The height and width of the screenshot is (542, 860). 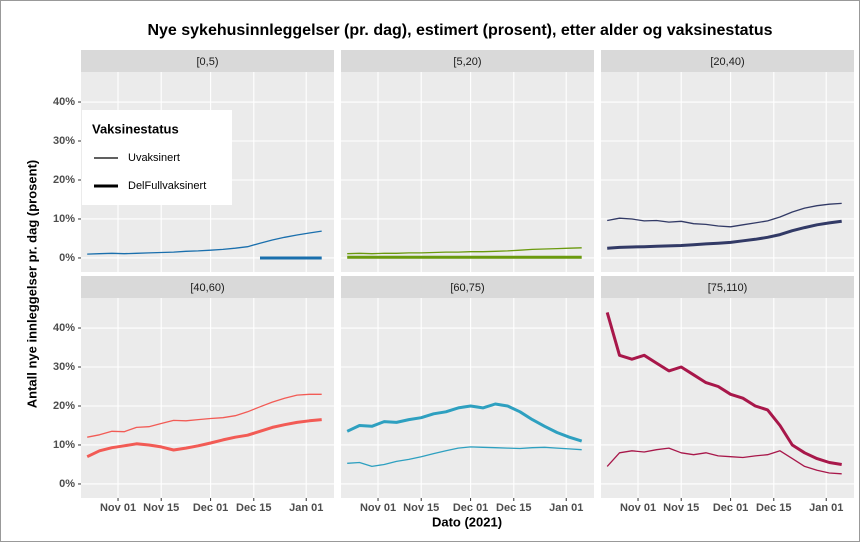 I want to click on strip-label: [20,40), so click(x=727, y=62).